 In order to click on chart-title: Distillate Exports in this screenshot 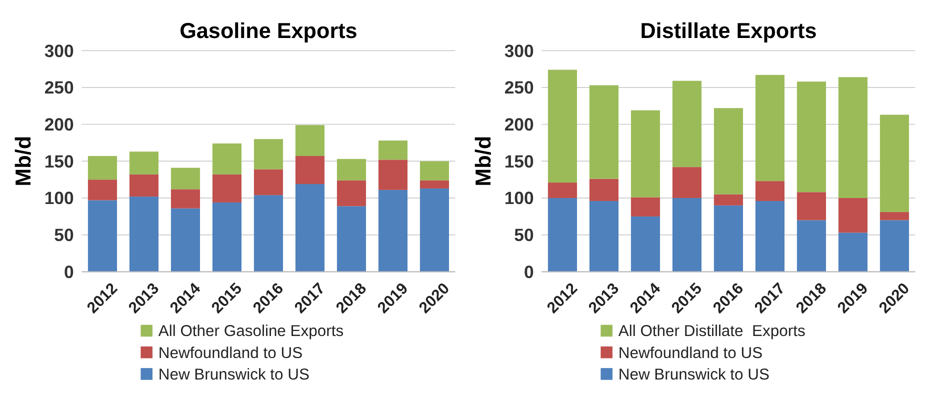, I will do `click(728, 30)`.